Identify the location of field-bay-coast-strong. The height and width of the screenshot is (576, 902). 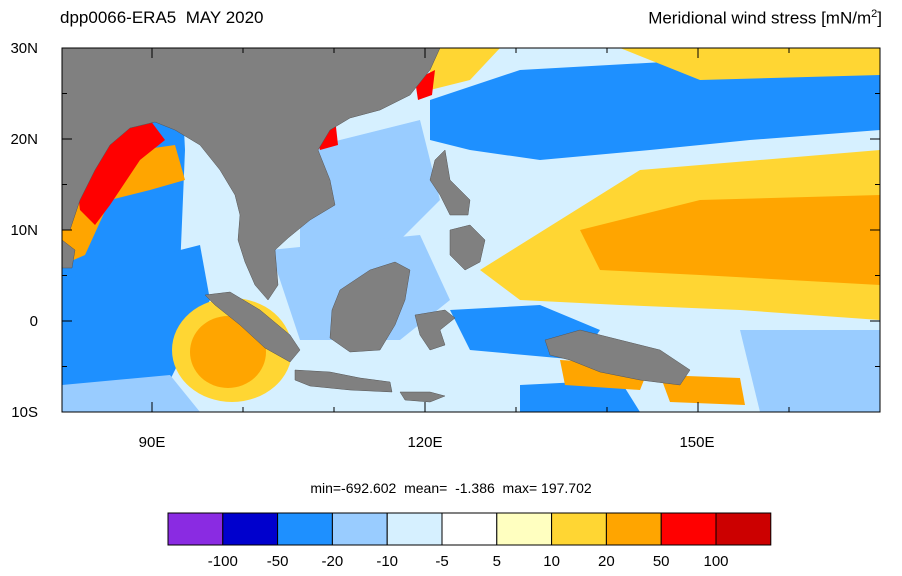
(120, 172).